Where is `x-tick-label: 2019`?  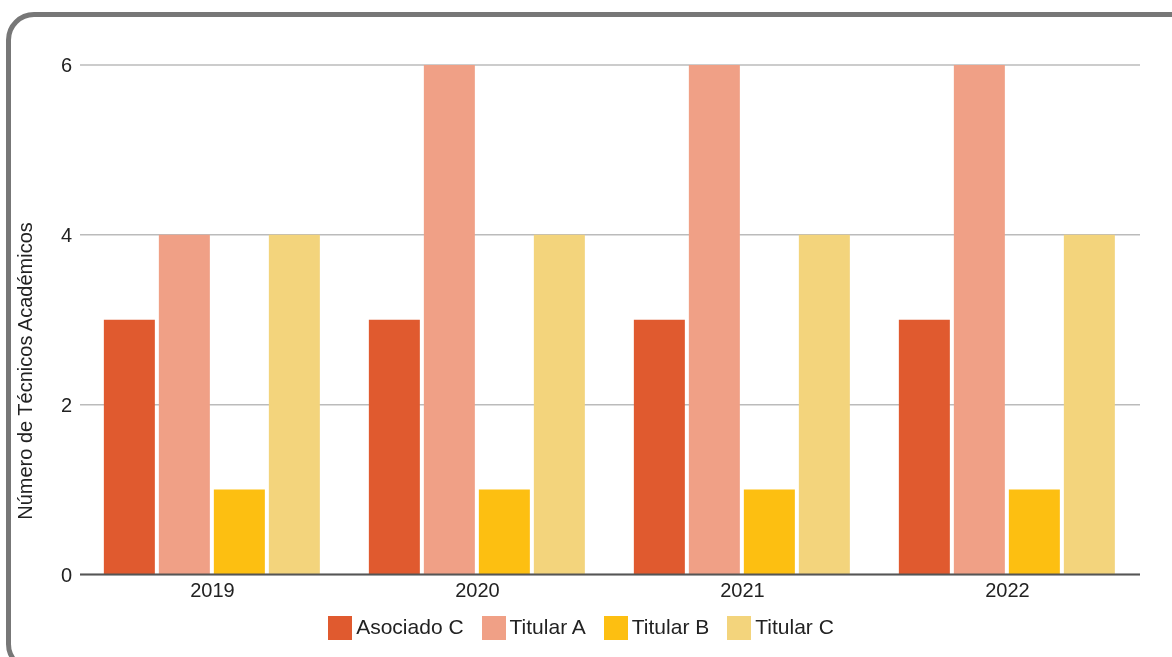 x-tick-label: 2019 is located at coordinates (212, 589).